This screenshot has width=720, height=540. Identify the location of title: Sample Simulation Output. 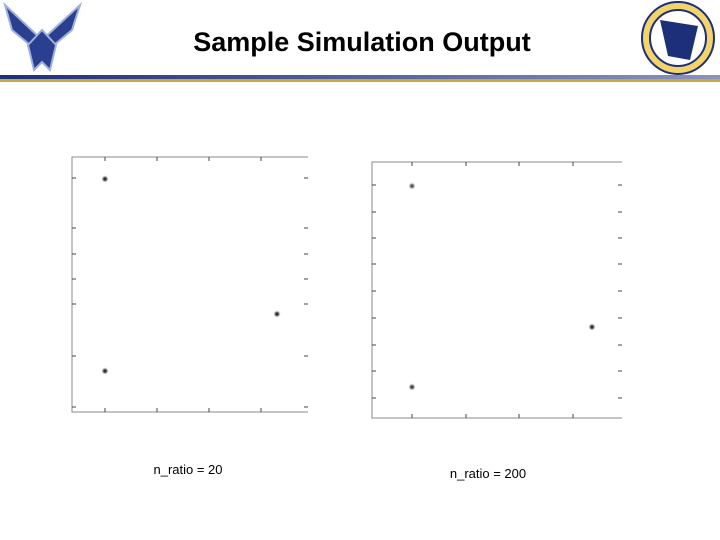
(362, 42).